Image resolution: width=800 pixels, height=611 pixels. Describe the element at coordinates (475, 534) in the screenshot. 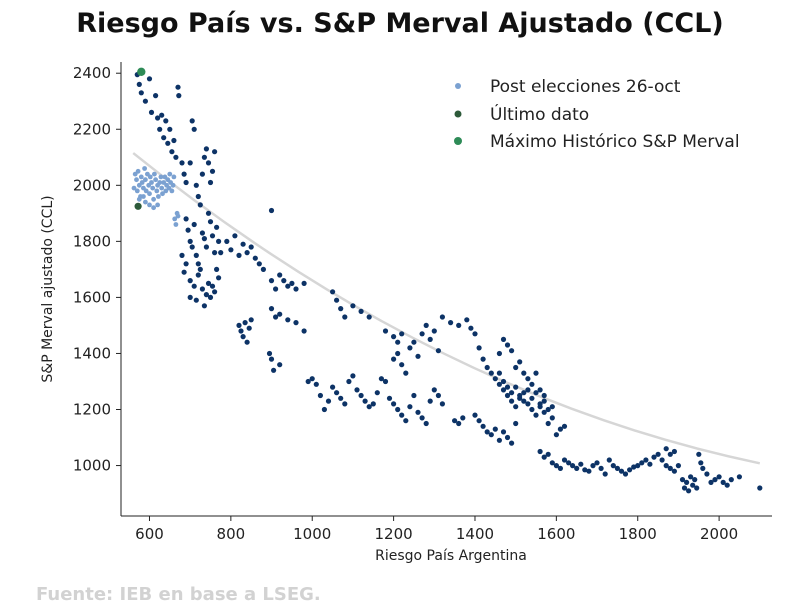

I see `x-tick-label: 1400` at that location.